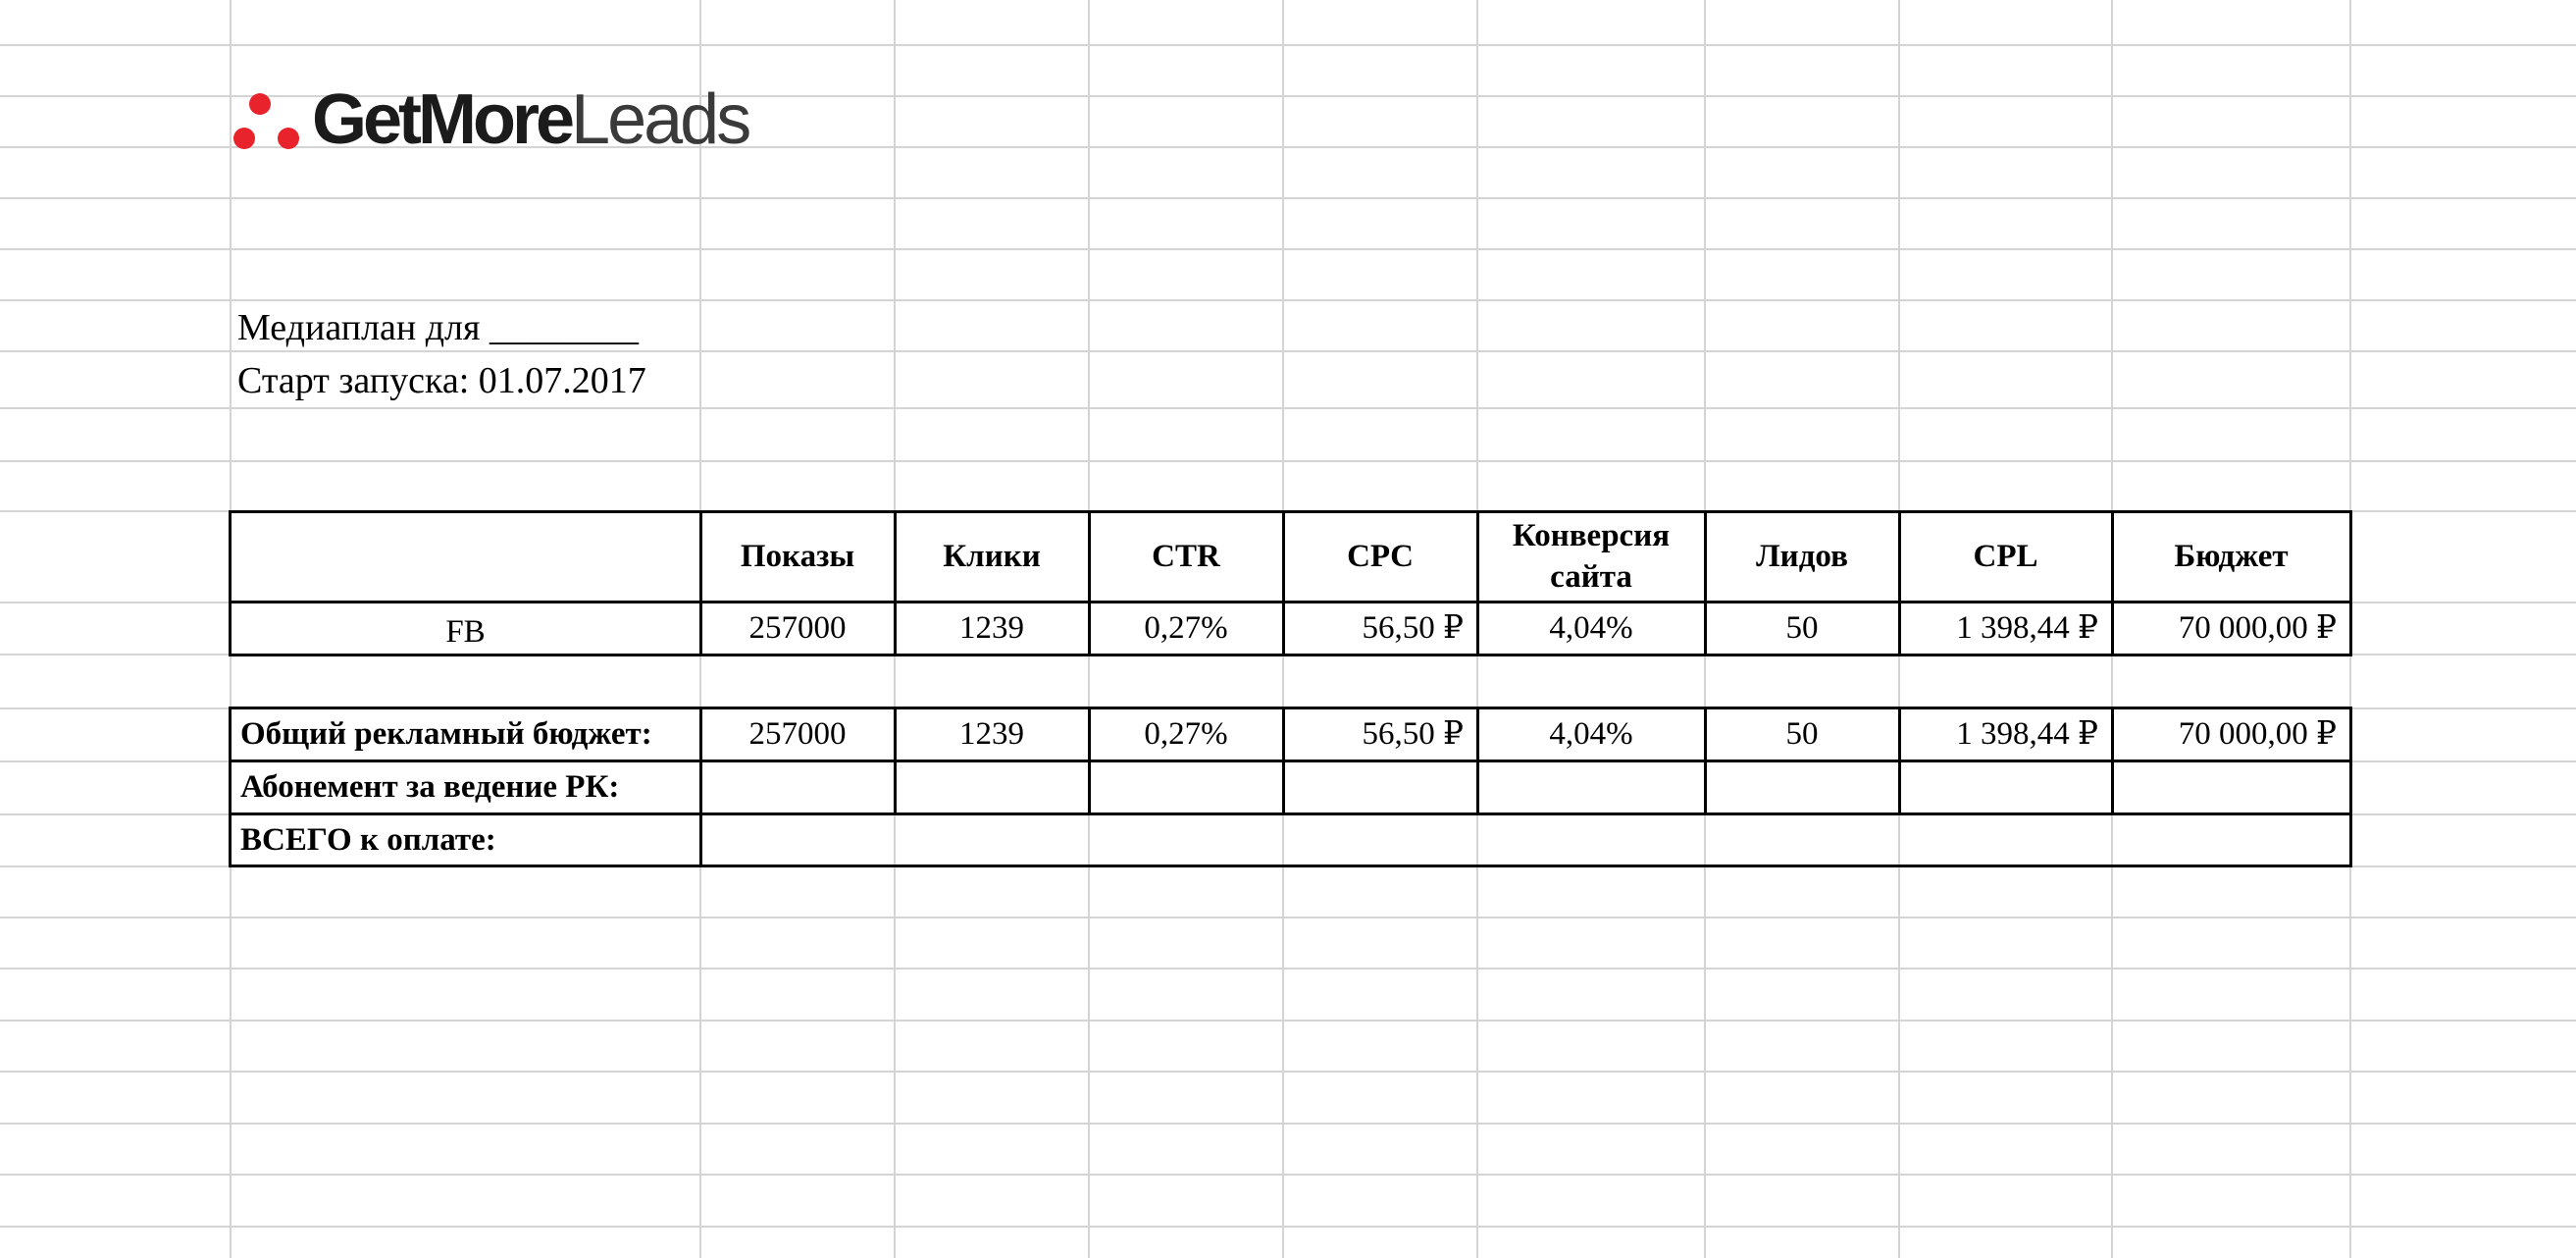 The height and width of the screenshot is (1258, 2576). I want to click on header-cpc: CPC, so click(1380, 556).